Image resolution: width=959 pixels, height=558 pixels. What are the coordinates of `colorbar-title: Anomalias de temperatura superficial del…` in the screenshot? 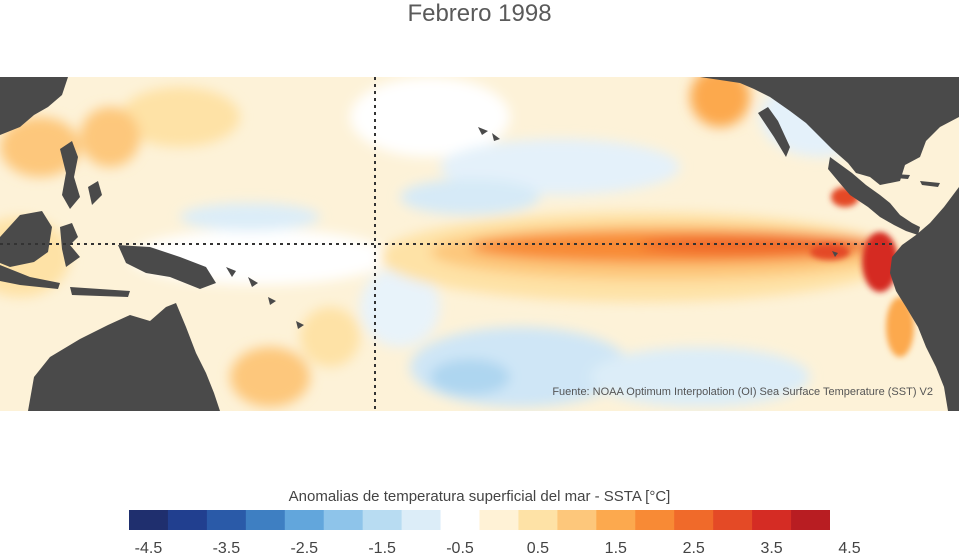 It's located at (479, 496).